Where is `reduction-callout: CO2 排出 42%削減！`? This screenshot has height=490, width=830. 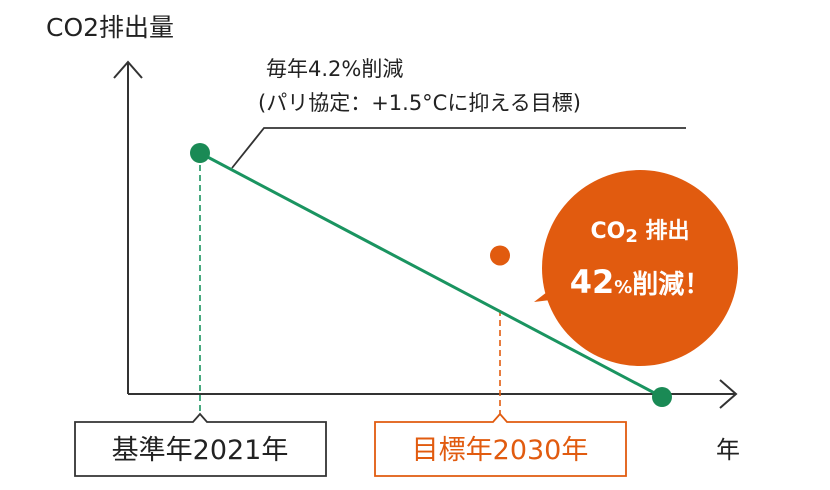
reduction-callout: CO2 排出 42%削減！ is located at coordinates (636, 268).